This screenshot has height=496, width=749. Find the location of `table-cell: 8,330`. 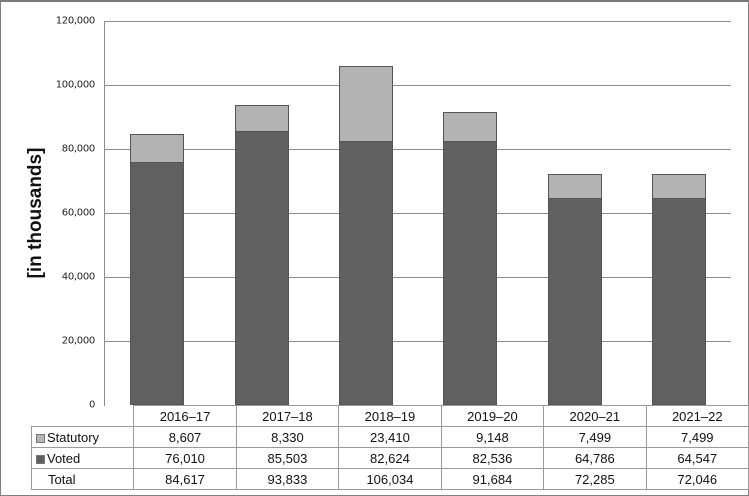

table-cell: 8,330 is located at coordinates (287, 437).